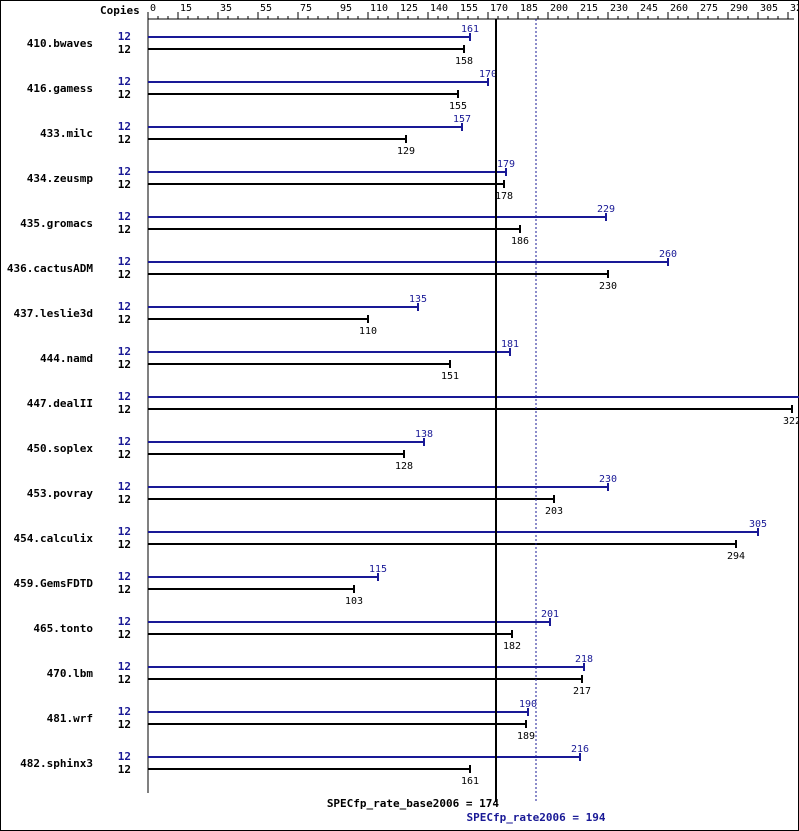 Image resolution: width=799 pixels, height=831 pixels. Describe the element at coordinates (470, 781) in the screenshot. I see `base-value-label: 161` at that location.